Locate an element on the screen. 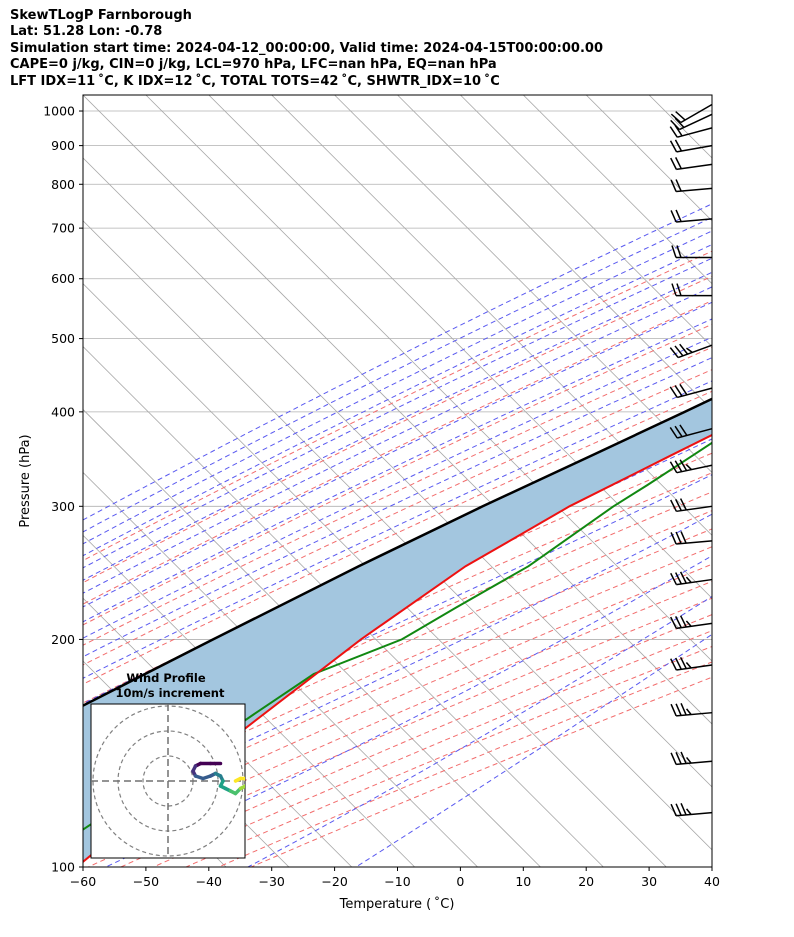 This screenshot has width=794, height=937. y-tick-label: 200 is located at coordinates (63, 639).